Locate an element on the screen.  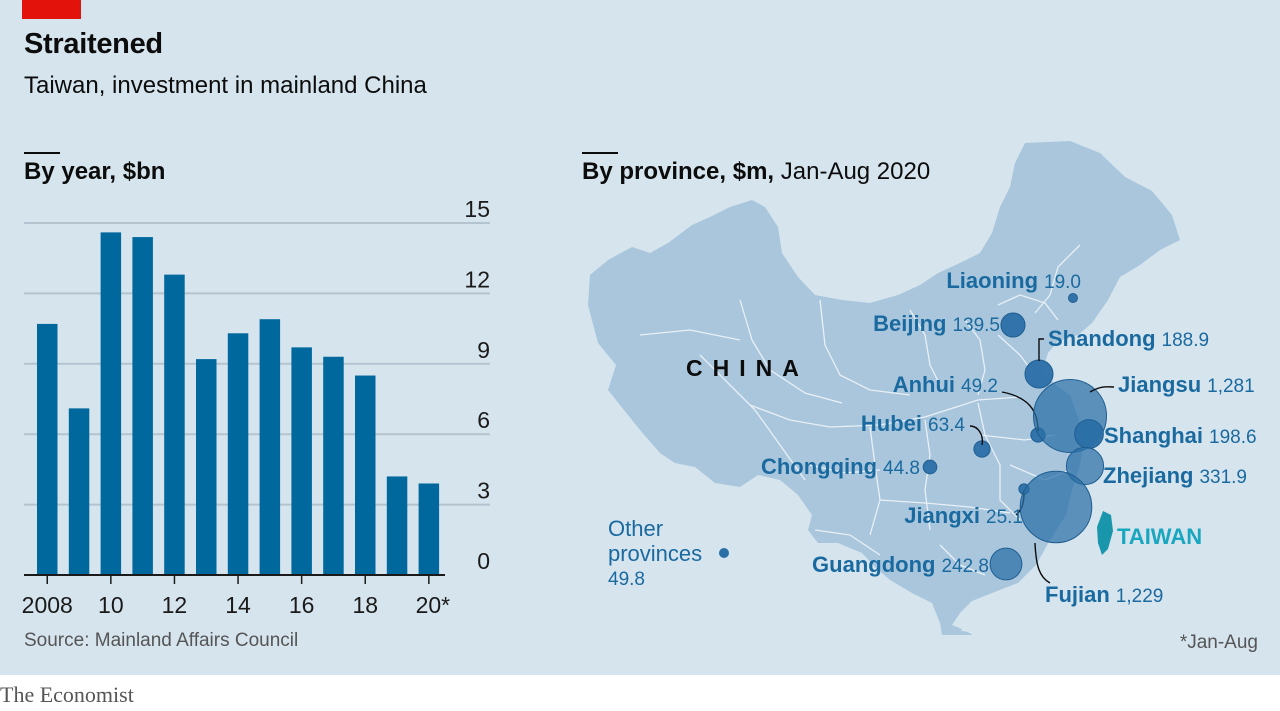
y-tick-label: 3 is located at coordinates (483, 491).